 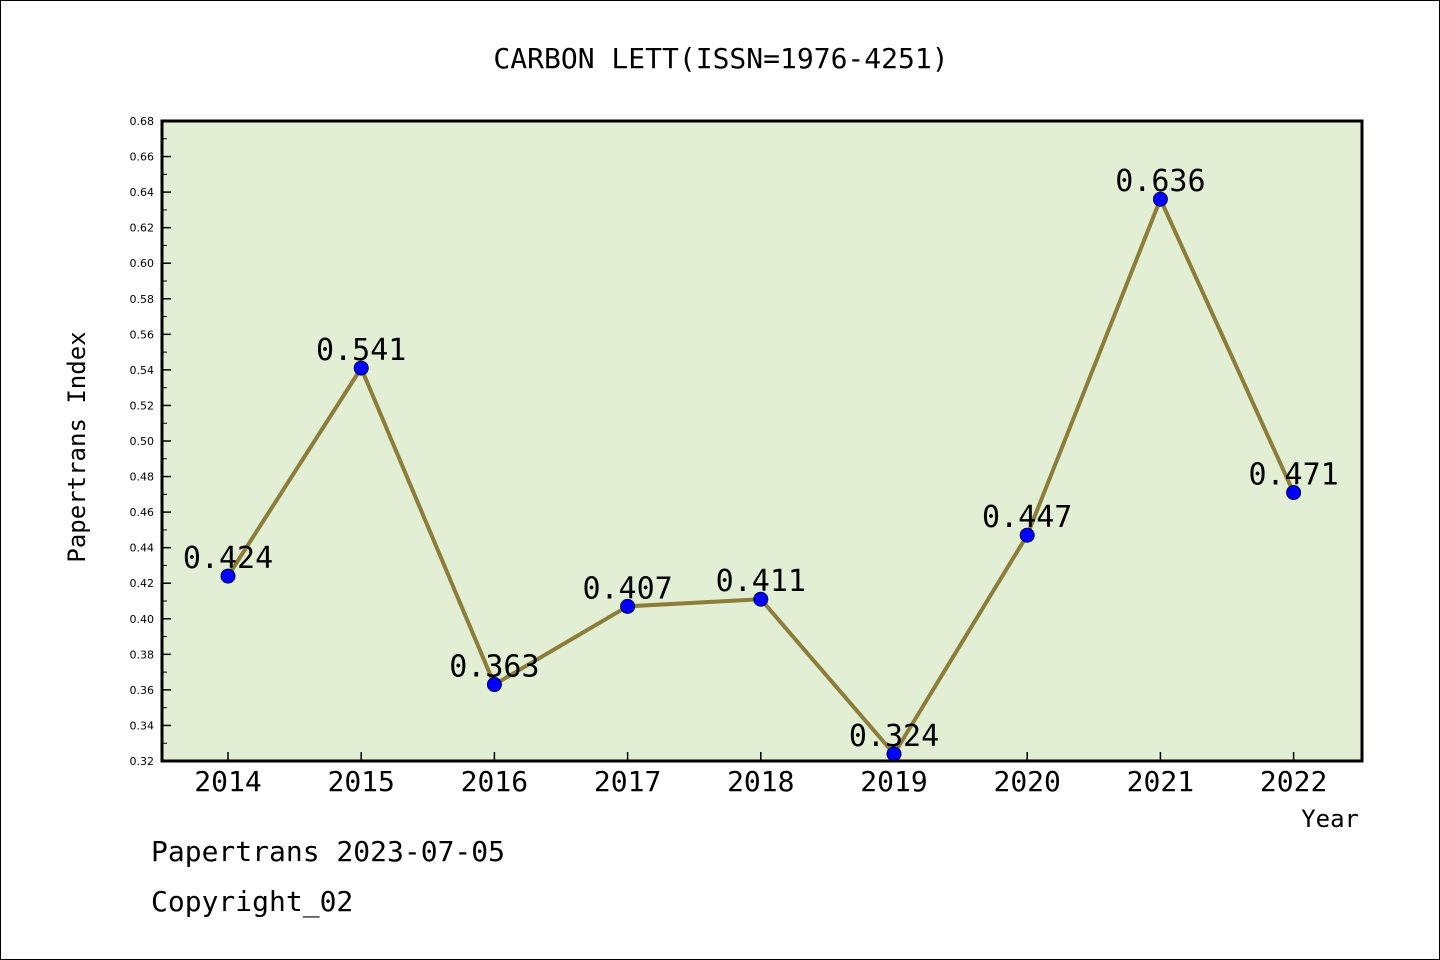 What do you see at coordinates (142, 583) in the screenshot?
I see `y-tick-label: 0.42` at bounding box center [142, 583].